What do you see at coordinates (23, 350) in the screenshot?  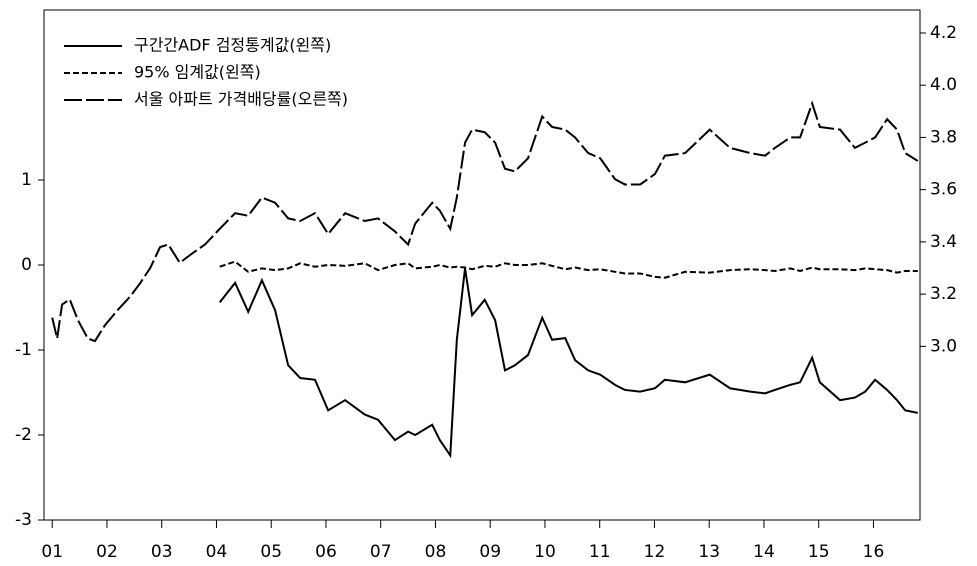 I see `y-tick-label: -1` at bounding box center [23, 350].